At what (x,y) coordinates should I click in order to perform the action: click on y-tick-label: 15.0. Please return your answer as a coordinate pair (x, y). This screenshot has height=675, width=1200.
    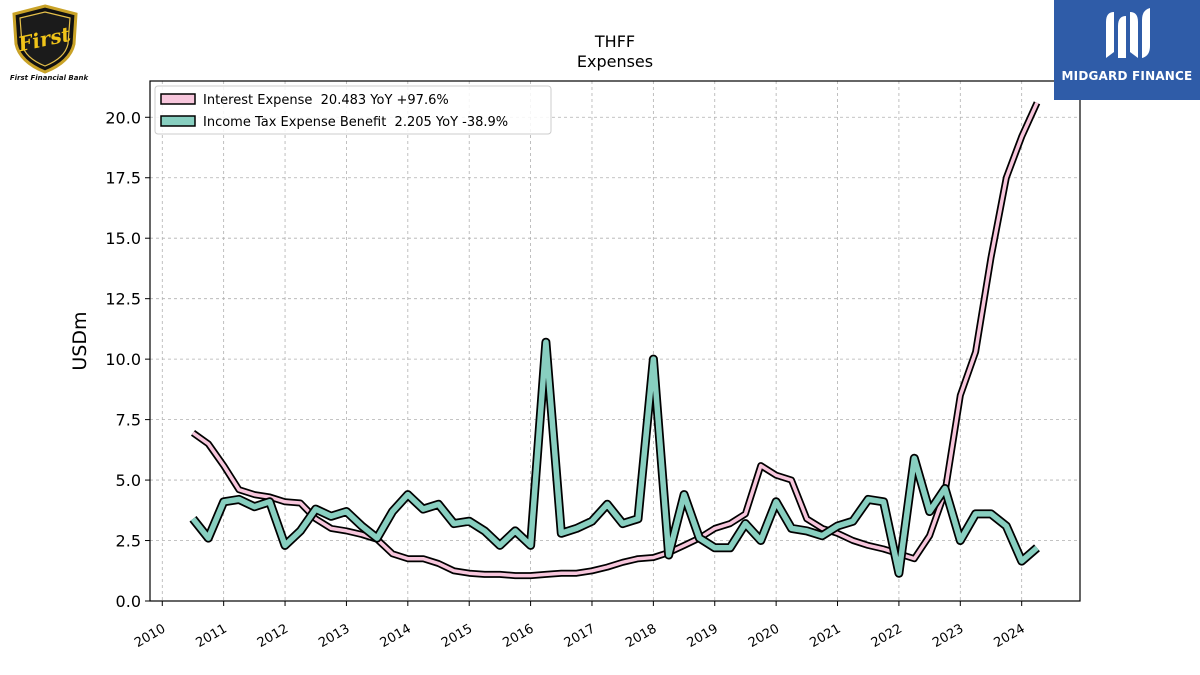
    Looking at the image, I should click on (123, 238).